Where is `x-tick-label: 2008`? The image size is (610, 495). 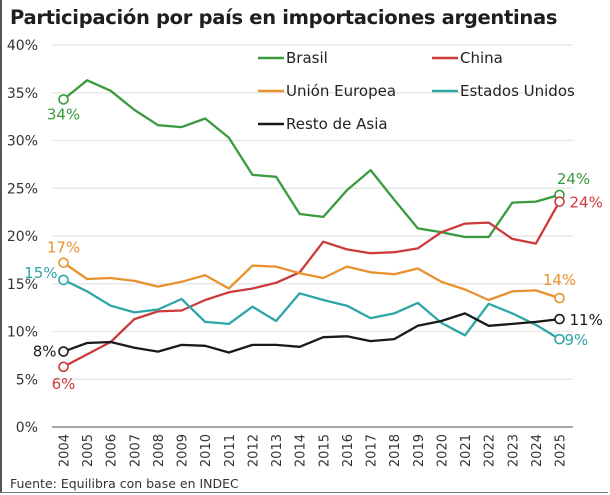 x-tick-label: 2008 is located at coordinates (159, 450).